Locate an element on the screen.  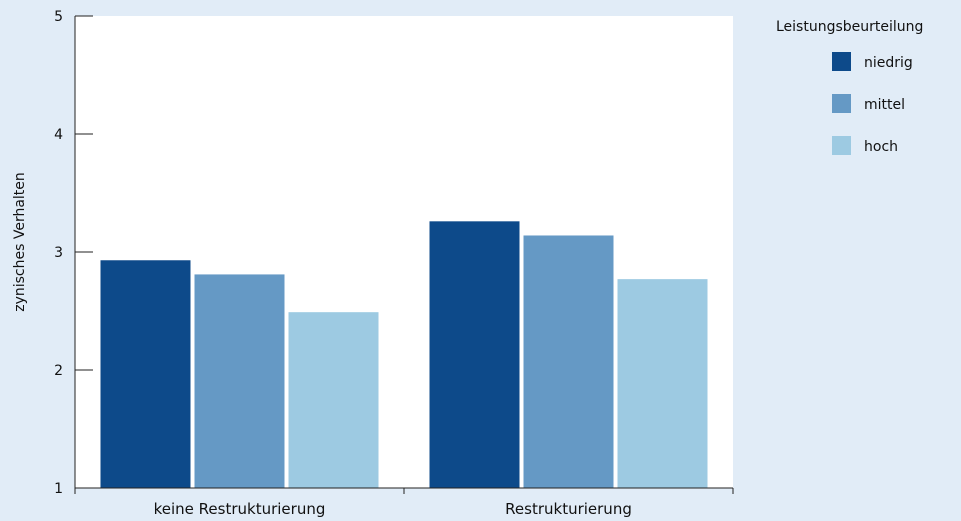
y-tick-label: 4 is located at coordinates (58, 135).